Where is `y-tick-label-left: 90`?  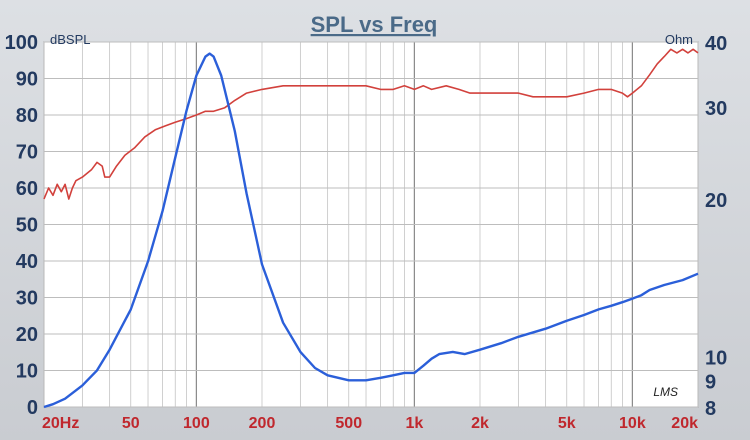
y-tick-label-left: 90 is located at coordinates (27, 80).